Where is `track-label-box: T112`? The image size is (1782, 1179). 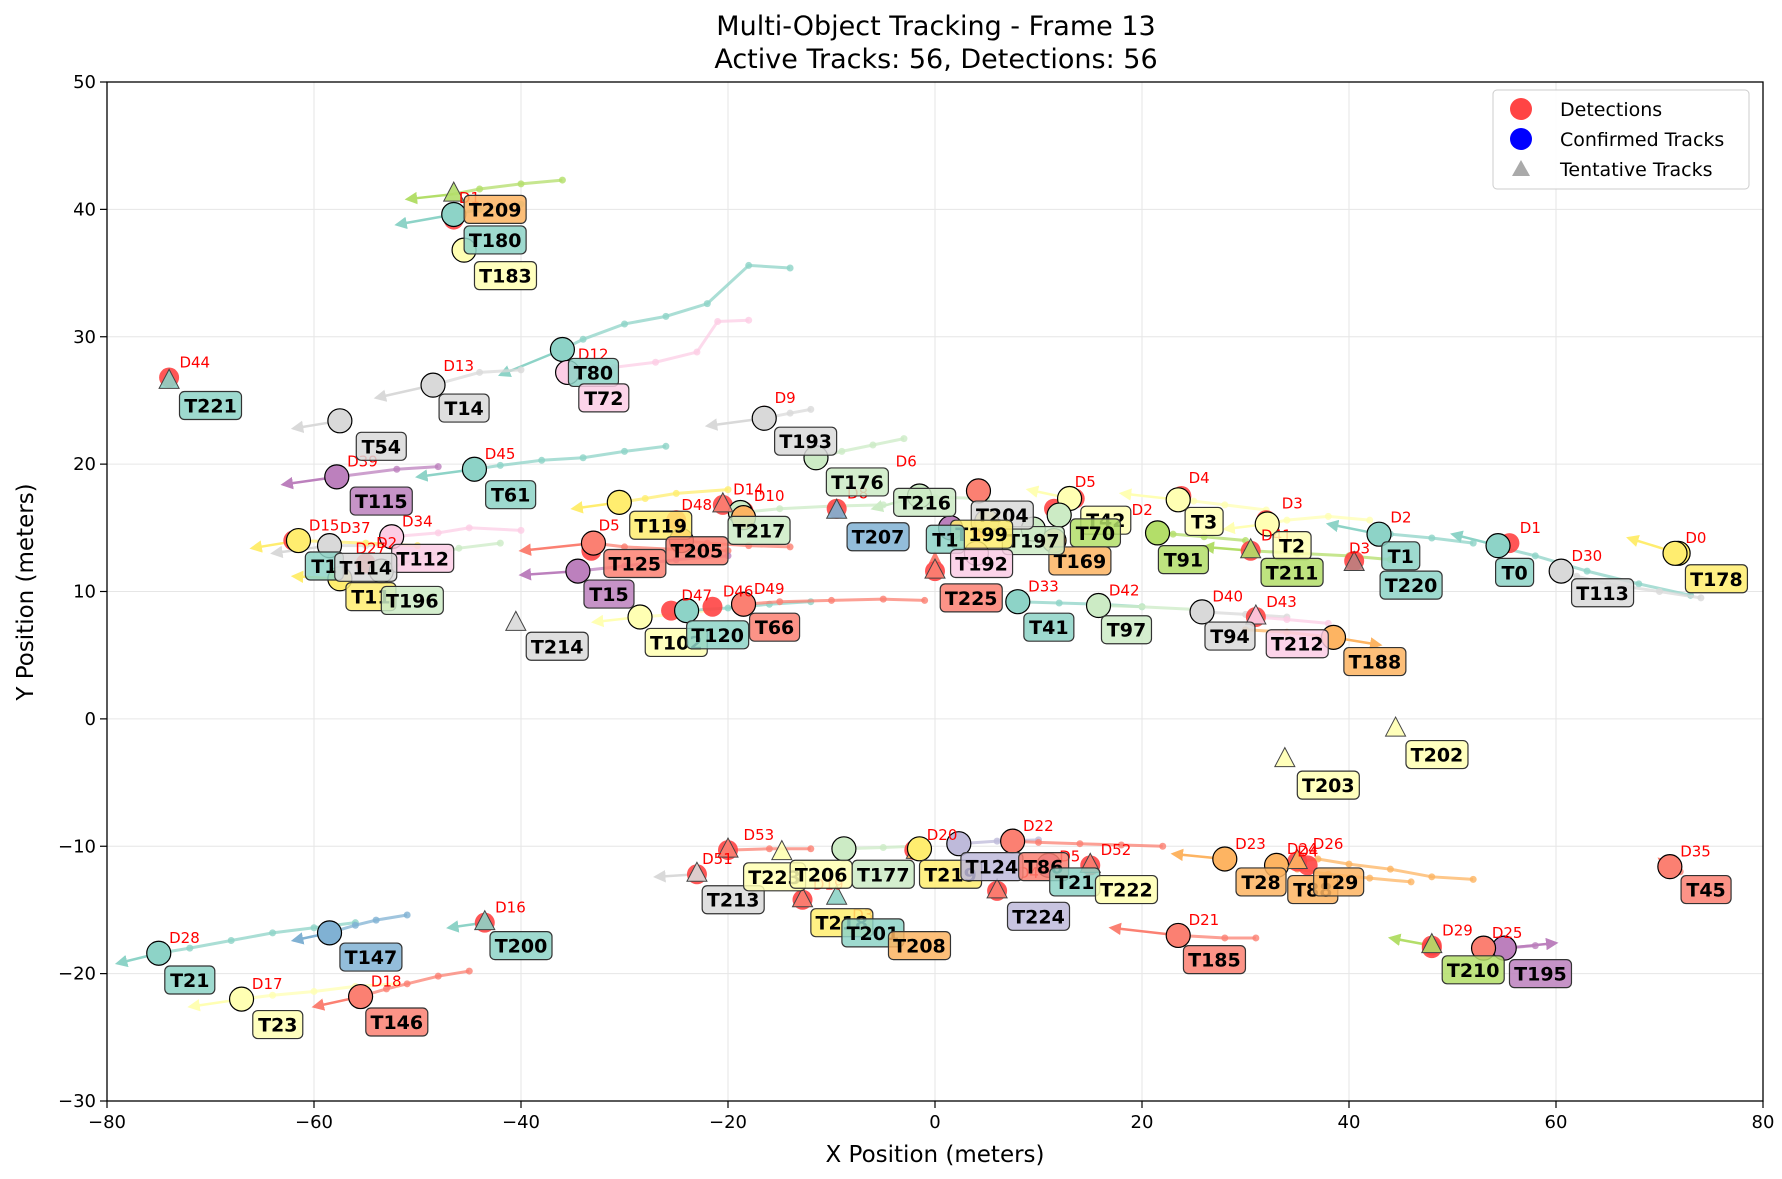
track-label-box: T112 is located at coordinates (423, 558).